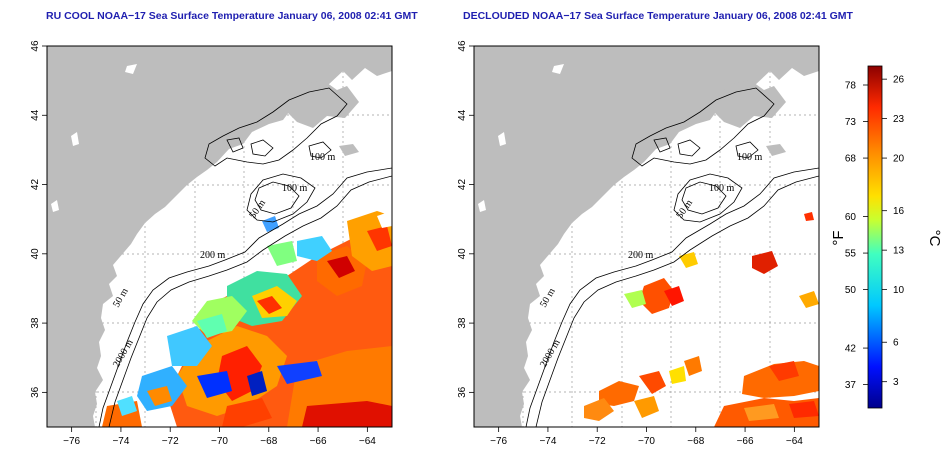 The image size is (950, 475). Describe the element at coordinates (851, 217) in the screenshot. I see `f-tick-label: 60` at that location.